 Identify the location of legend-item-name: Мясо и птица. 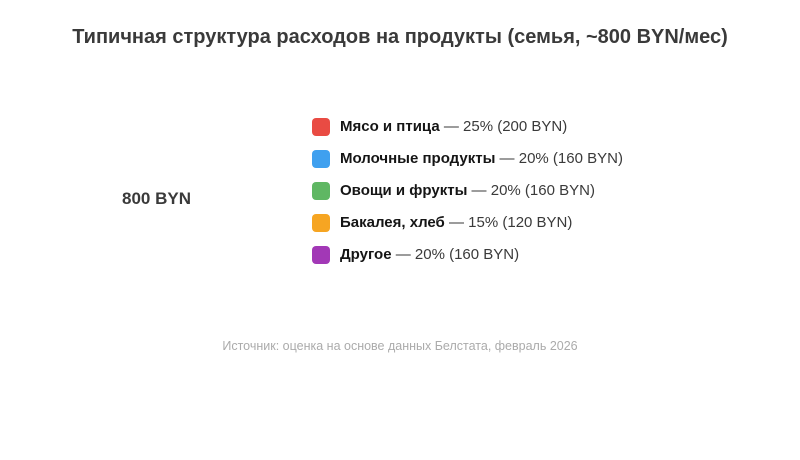
(390, 126).